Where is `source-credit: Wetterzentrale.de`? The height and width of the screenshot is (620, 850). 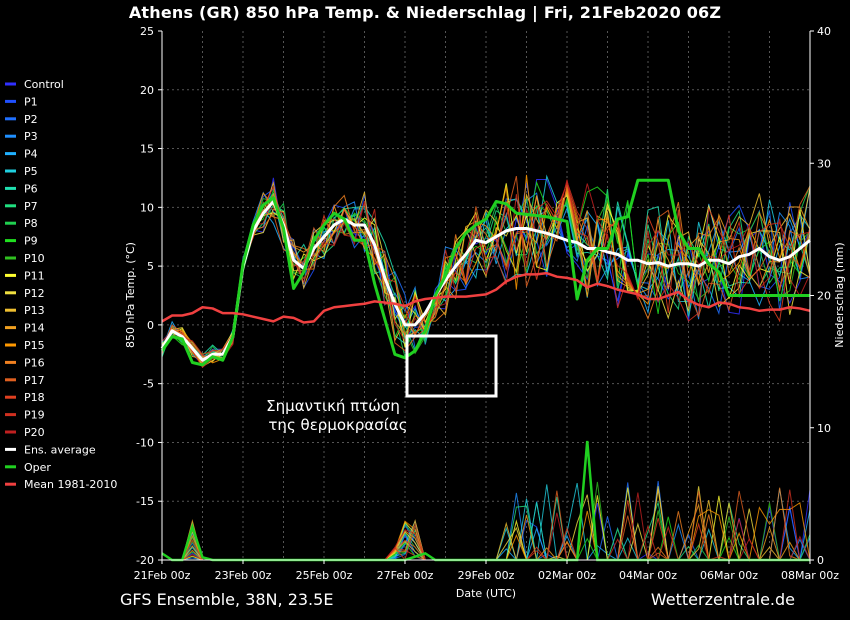 source-credit: Wetterzentrale.de is located at coordinates (722, 599).